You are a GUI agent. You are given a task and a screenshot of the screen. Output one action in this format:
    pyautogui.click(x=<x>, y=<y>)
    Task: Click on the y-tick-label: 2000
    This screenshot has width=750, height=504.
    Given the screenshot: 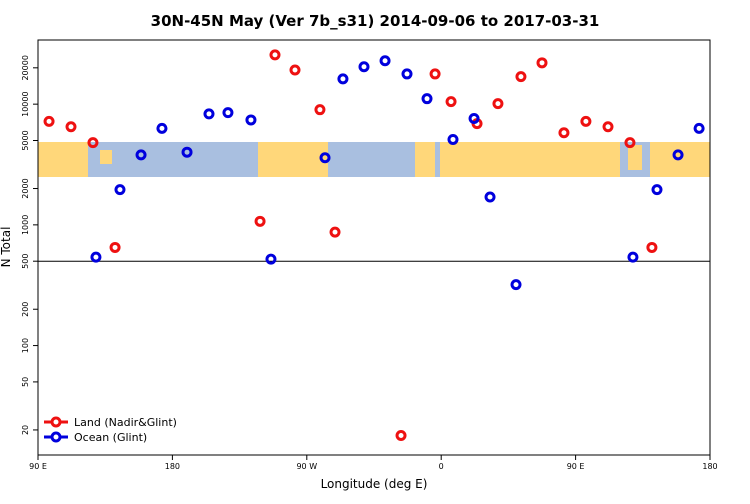 What is the action you would take?
    pyautogui.click(x=25, y=188)
    